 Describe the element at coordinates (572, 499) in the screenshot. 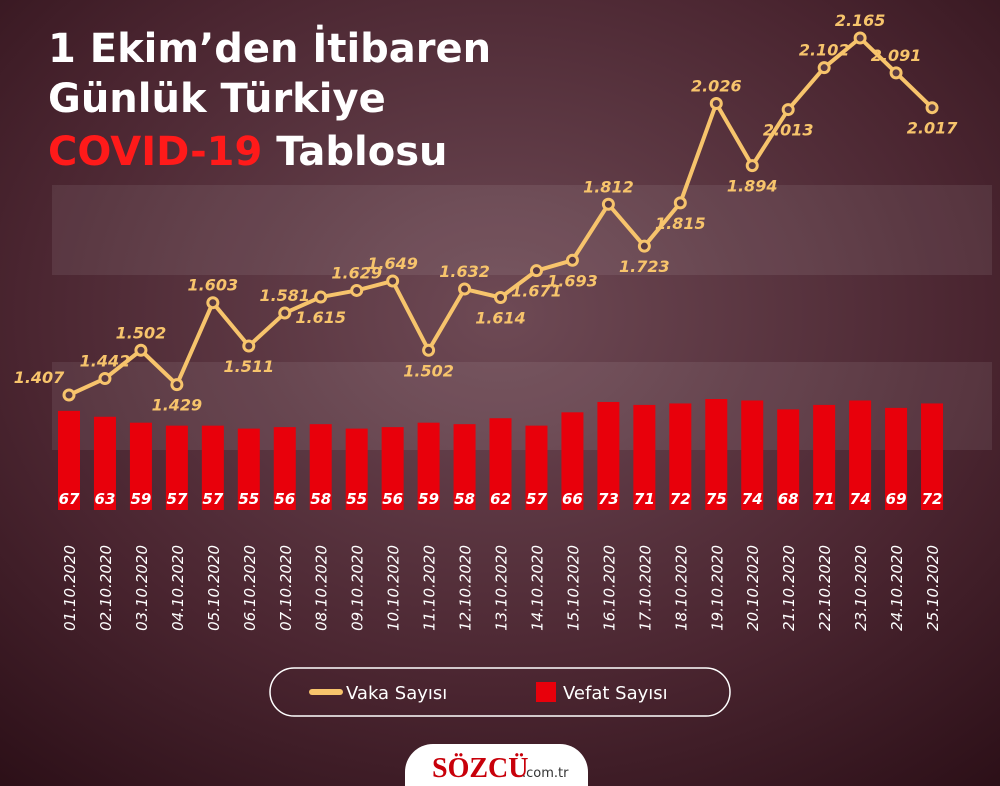

I see `bar-label: 66` at that location.